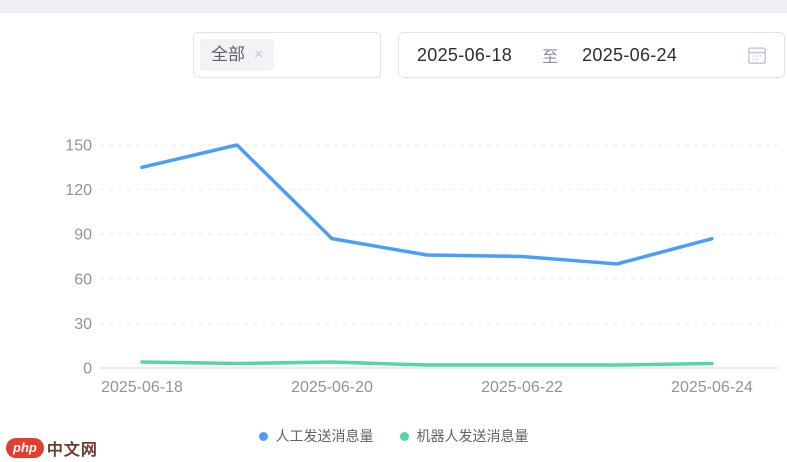 The image size is (787, 462). What do you see at coordinates (287, 55) in the screenshot?
I see `channel-select: 全部 ×` at bounding box center [287, 55].